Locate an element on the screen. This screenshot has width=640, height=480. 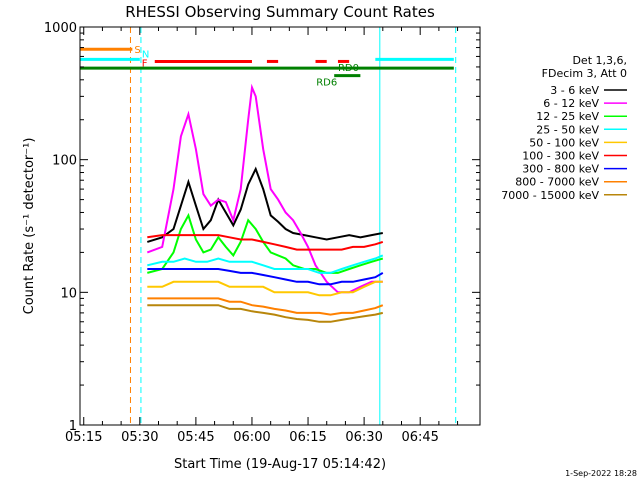
legend-header: FDecim 3, Att 0 is located at coordinates (584, 73).